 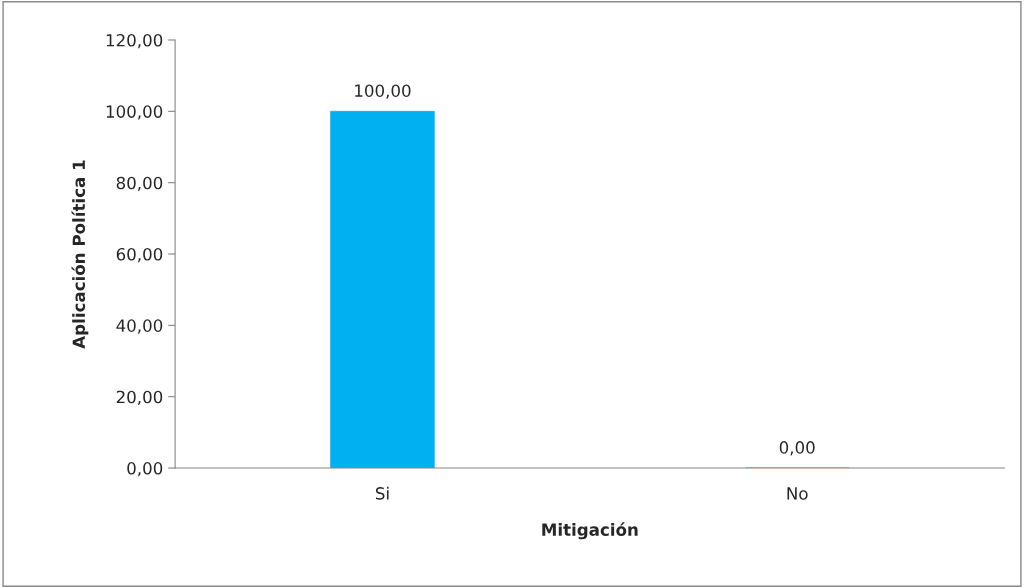 What do you see at coordinates (139, 255) in the screenshot?
I see `y-tick-label: 60,00` at bounding box center [139, 255].